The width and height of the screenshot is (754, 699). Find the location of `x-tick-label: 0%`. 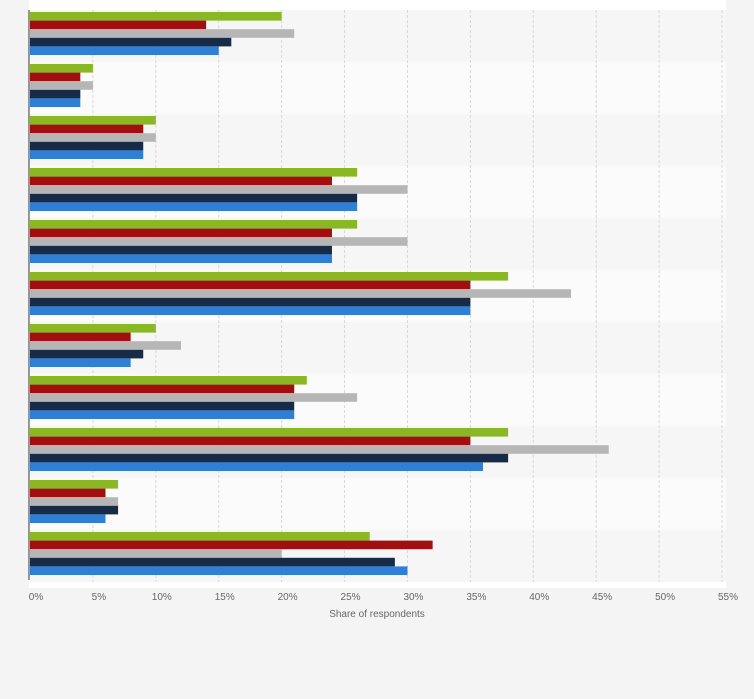

x-tick-label: 0% is located at coordinates (36, 597).